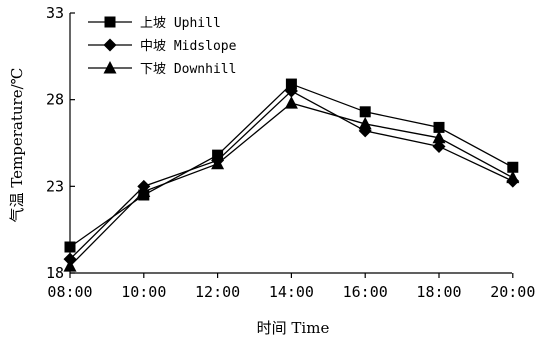 The width and height of the screenshot is (540, 340). Describe the element at coordinates (217, 292) in the screenshot. I see `x-tick-label-2: 12:00` at that location.